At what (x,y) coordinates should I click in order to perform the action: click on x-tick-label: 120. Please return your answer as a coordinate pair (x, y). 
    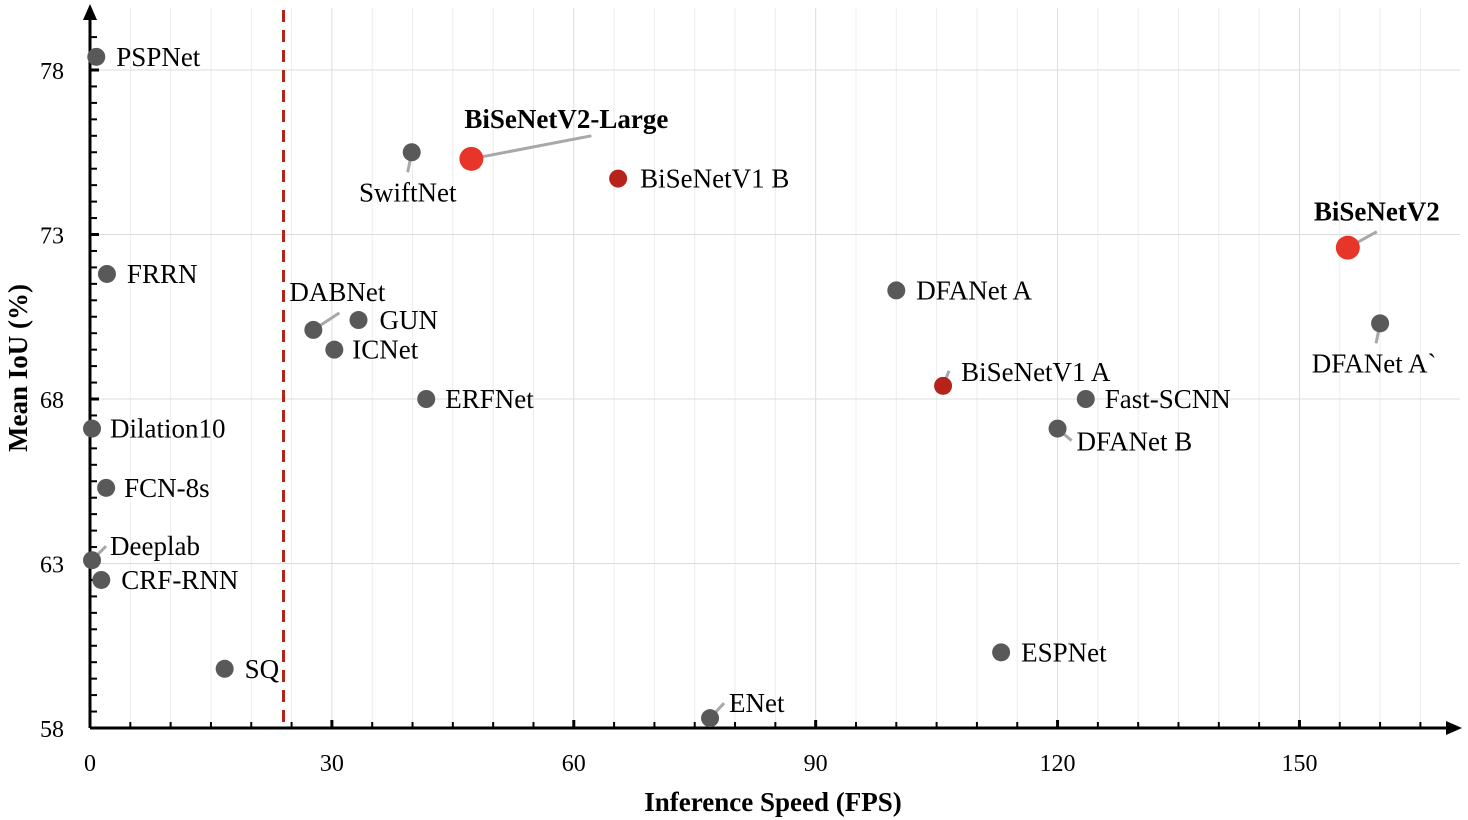
    Looking at the image, I should click on (1058, 764).